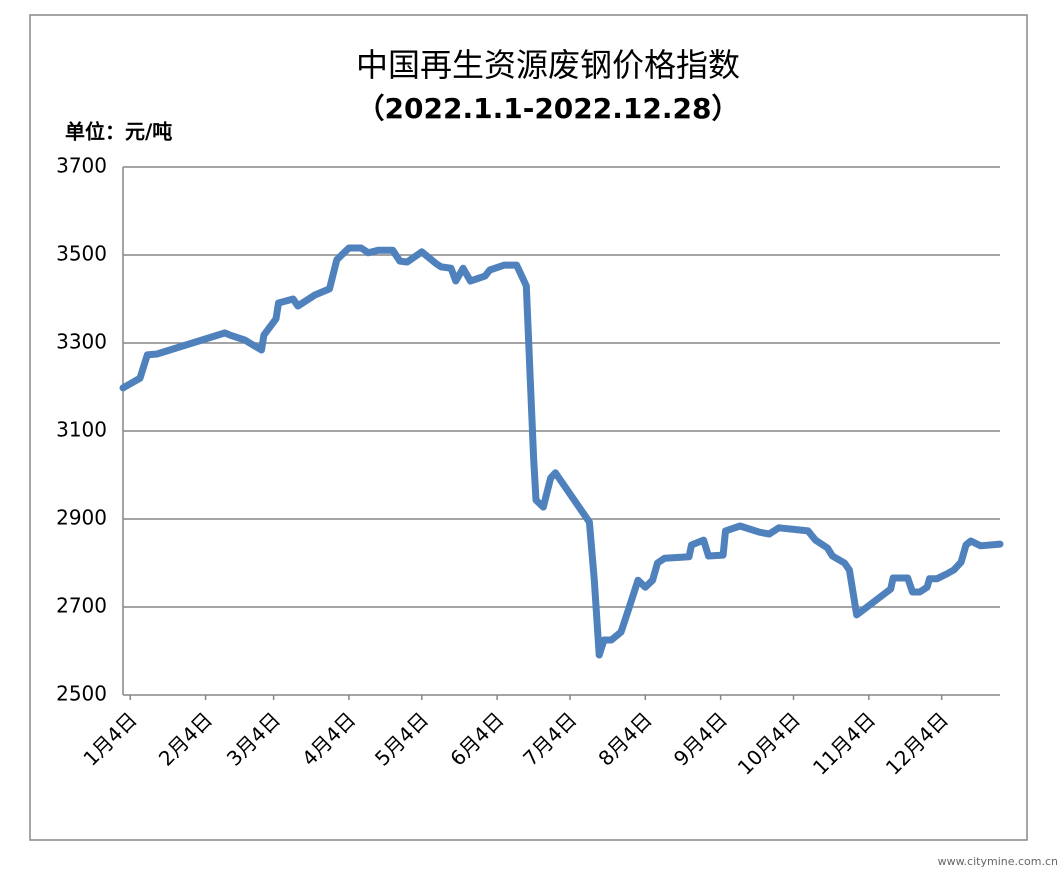 Image resolution: width=1064 pixels, height=872 pixels. What do you see at coordinates (624, 738) in the screenshot?
I see `x-tick-label: 8月4日` at bounding box center [624, 738].